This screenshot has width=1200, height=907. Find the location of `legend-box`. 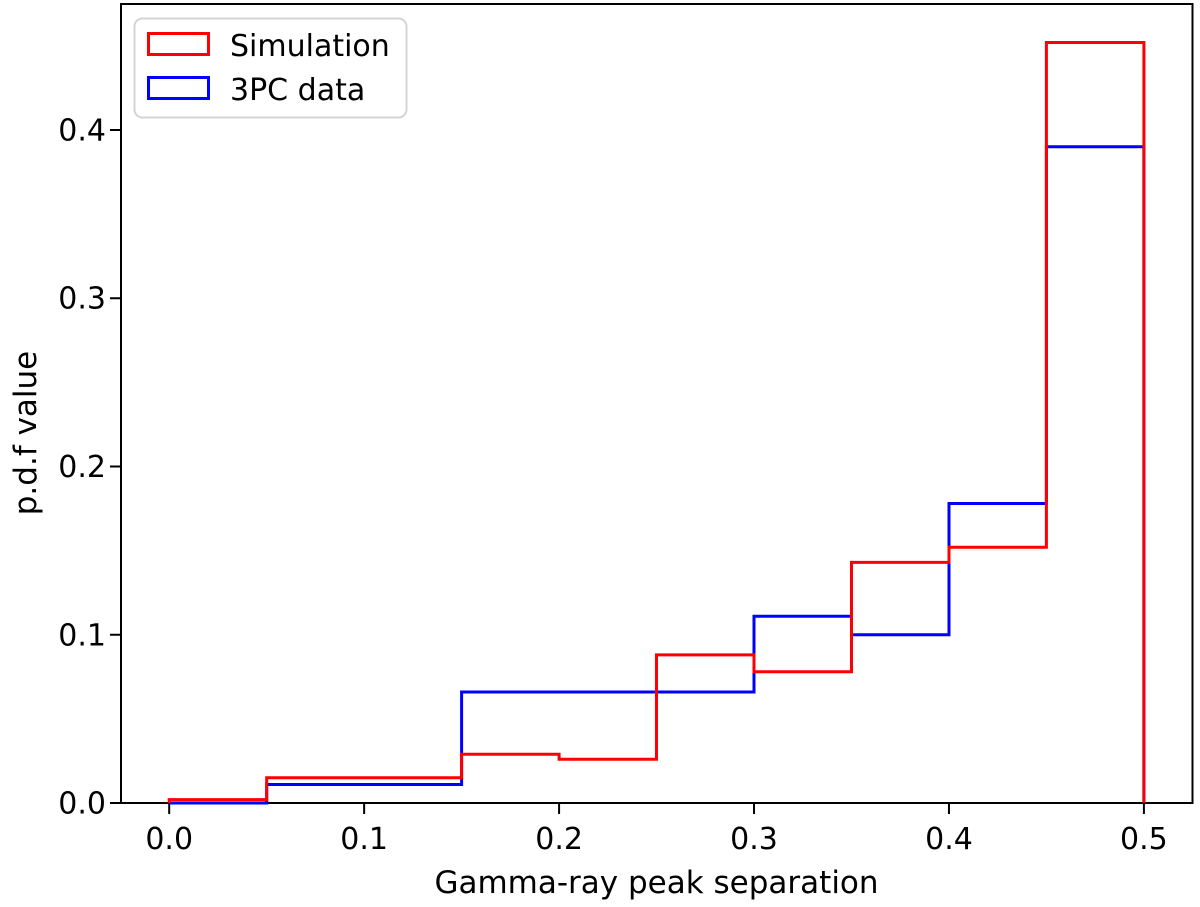

legend-box is located at coordinates (270, 68).